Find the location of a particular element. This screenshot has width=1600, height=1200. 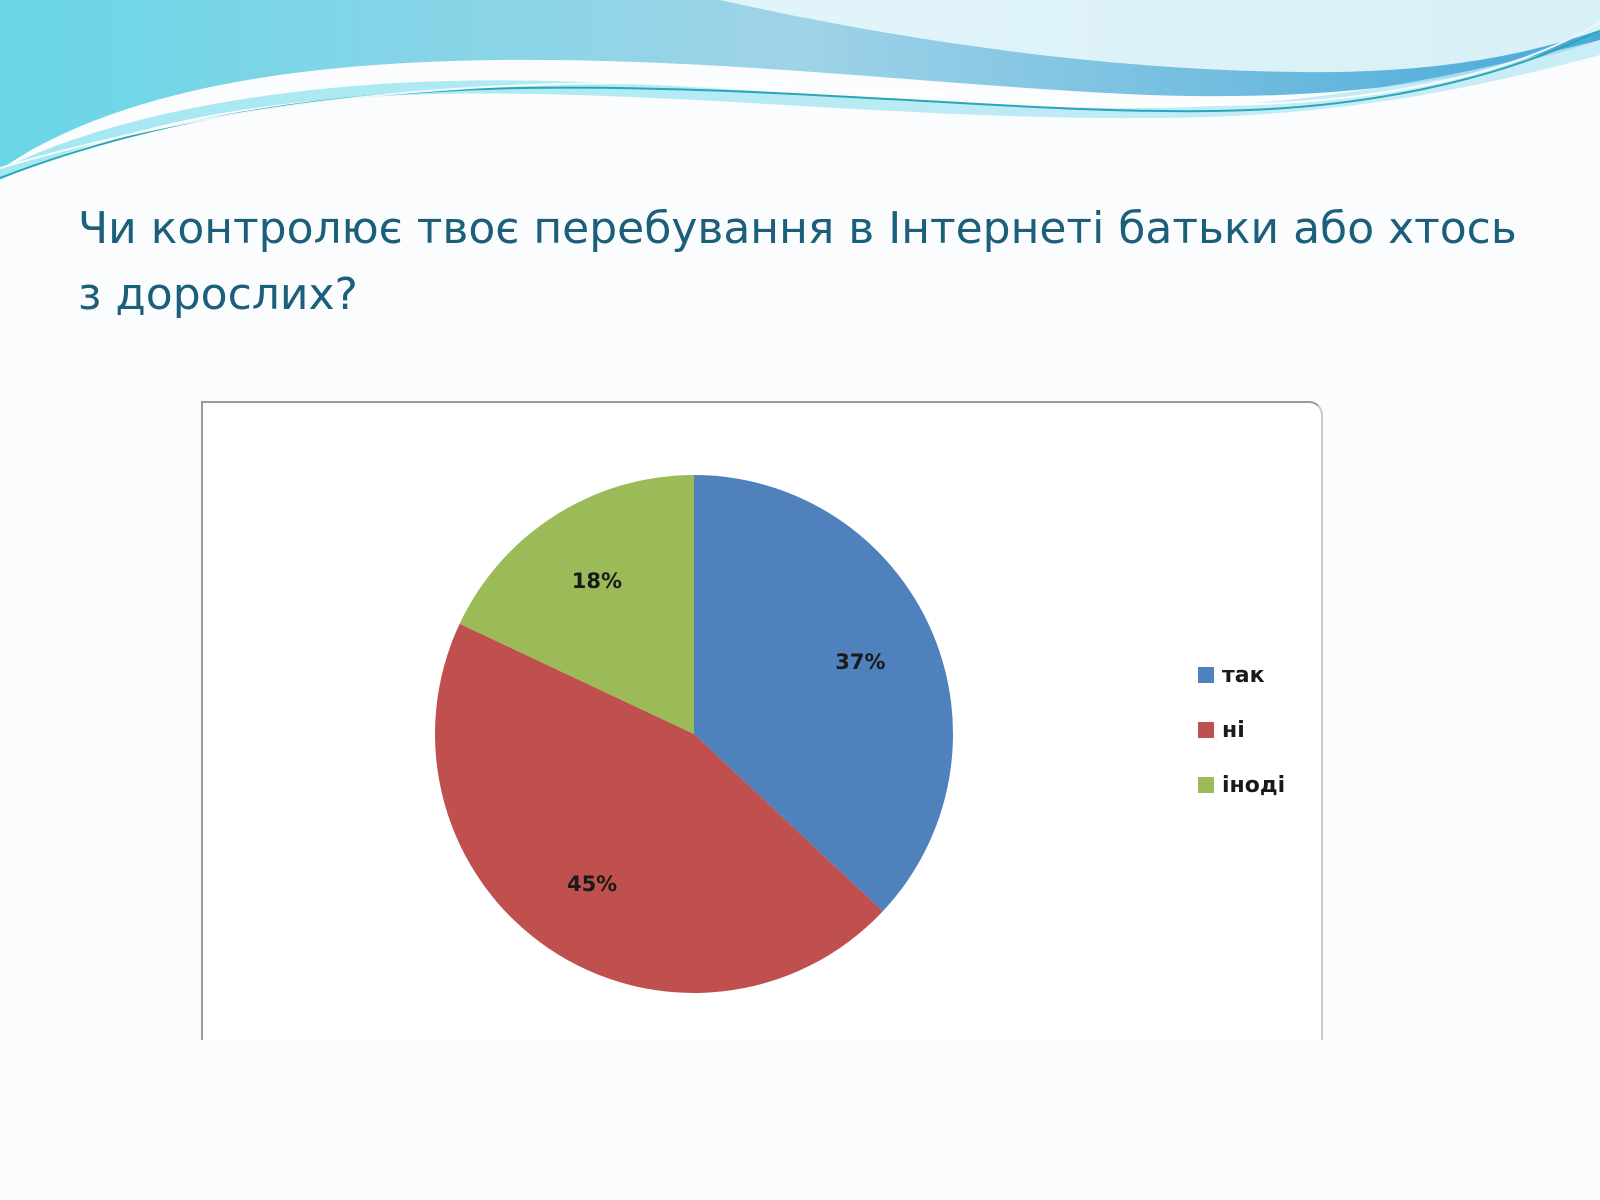

legend-item: ні is located at coordinates (1241, 730).